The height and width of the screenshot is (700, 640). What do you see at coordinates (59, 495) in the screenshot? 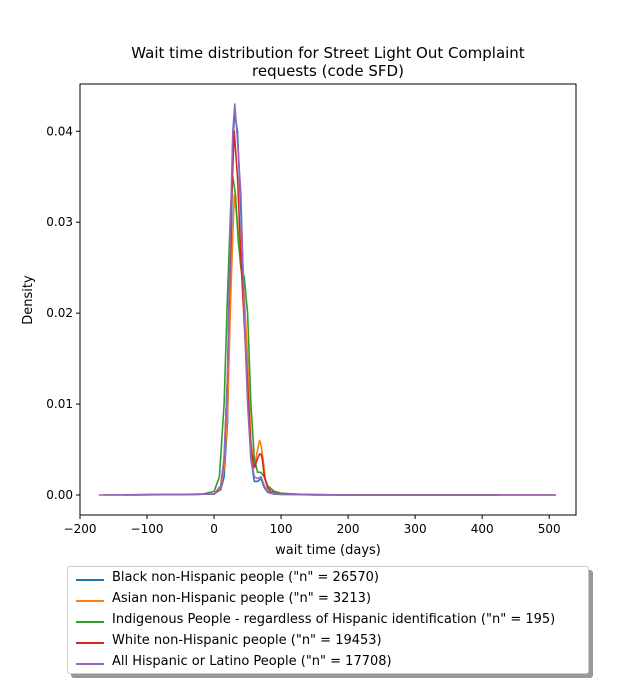
I see `y-tick-label: 0.00` at bounding box center [59, 495].